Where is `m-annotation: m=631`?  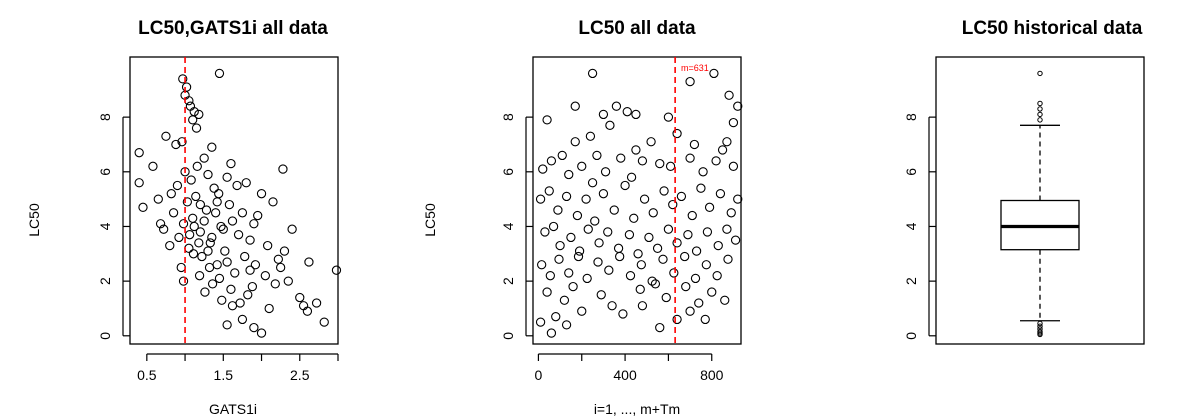
m-annotation: m=631 is located at coordinates (695, 68).